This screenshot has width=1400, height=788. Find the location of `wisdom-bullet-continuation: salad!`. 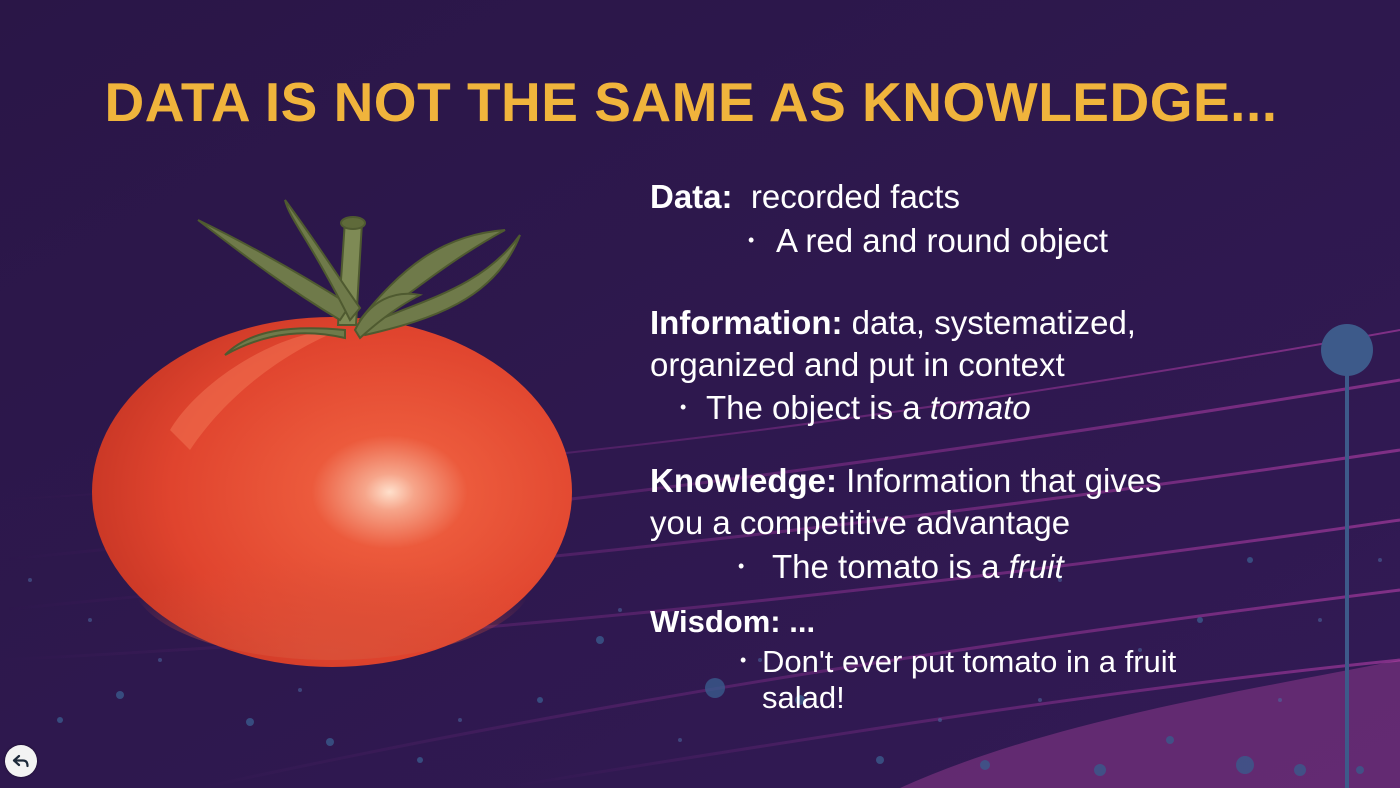

wisdom-bullet-continuation: salad! is located at coordinates (803, 698).